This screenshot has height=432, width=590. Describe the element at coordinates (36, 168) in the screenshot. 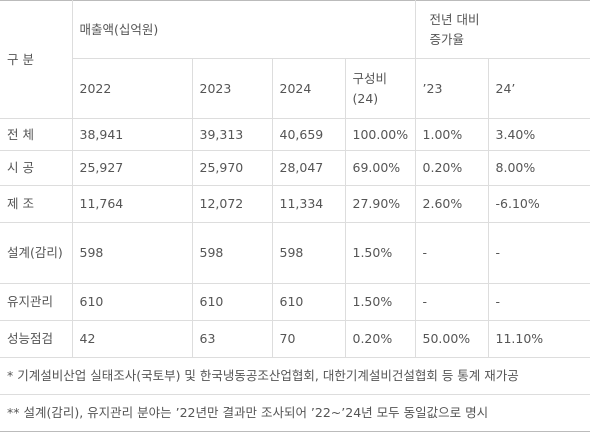

I see `table-cell: 시 공` at that location.